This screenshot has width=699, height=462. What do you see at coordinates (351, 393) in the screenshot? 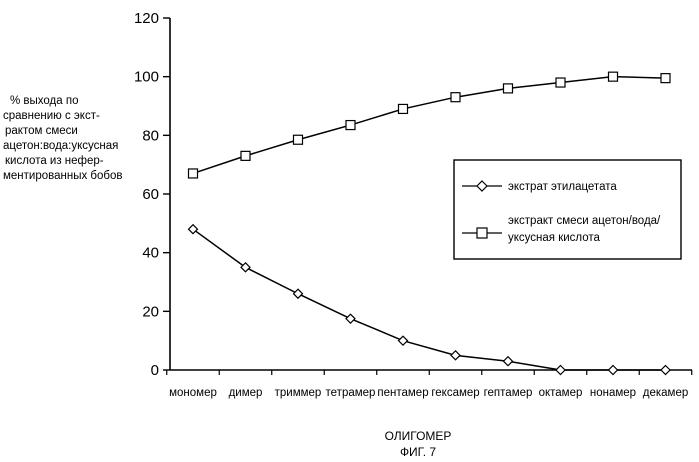
I see `x-tick-label: тетрамер` at bounding box center [351, 393].